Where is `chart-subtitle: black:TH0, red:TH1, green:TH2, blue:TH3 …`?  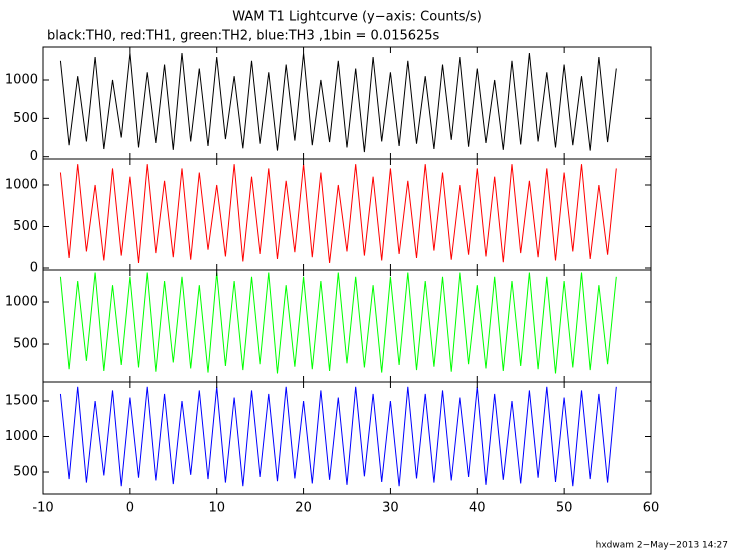
chart-subtitle: black:TH0, red:TH1, green:TH2, blue:TH3 … is located at coordinates (243, 36).